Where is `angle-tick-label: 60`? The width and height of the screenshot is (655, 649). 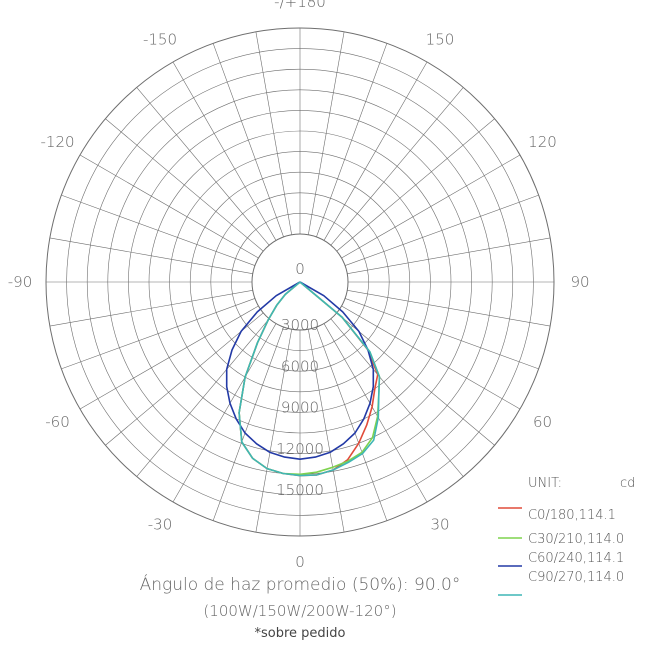 angle-tick-label: 60 is located at coordinates (542, 422).